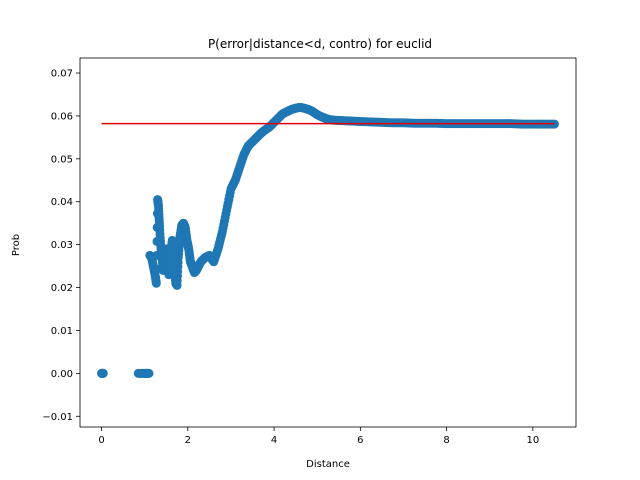 The image size is (640, 480). Describe the element at coordinates (101, 440) in the screenshot. I see `x-tick-label: 0` at that location.